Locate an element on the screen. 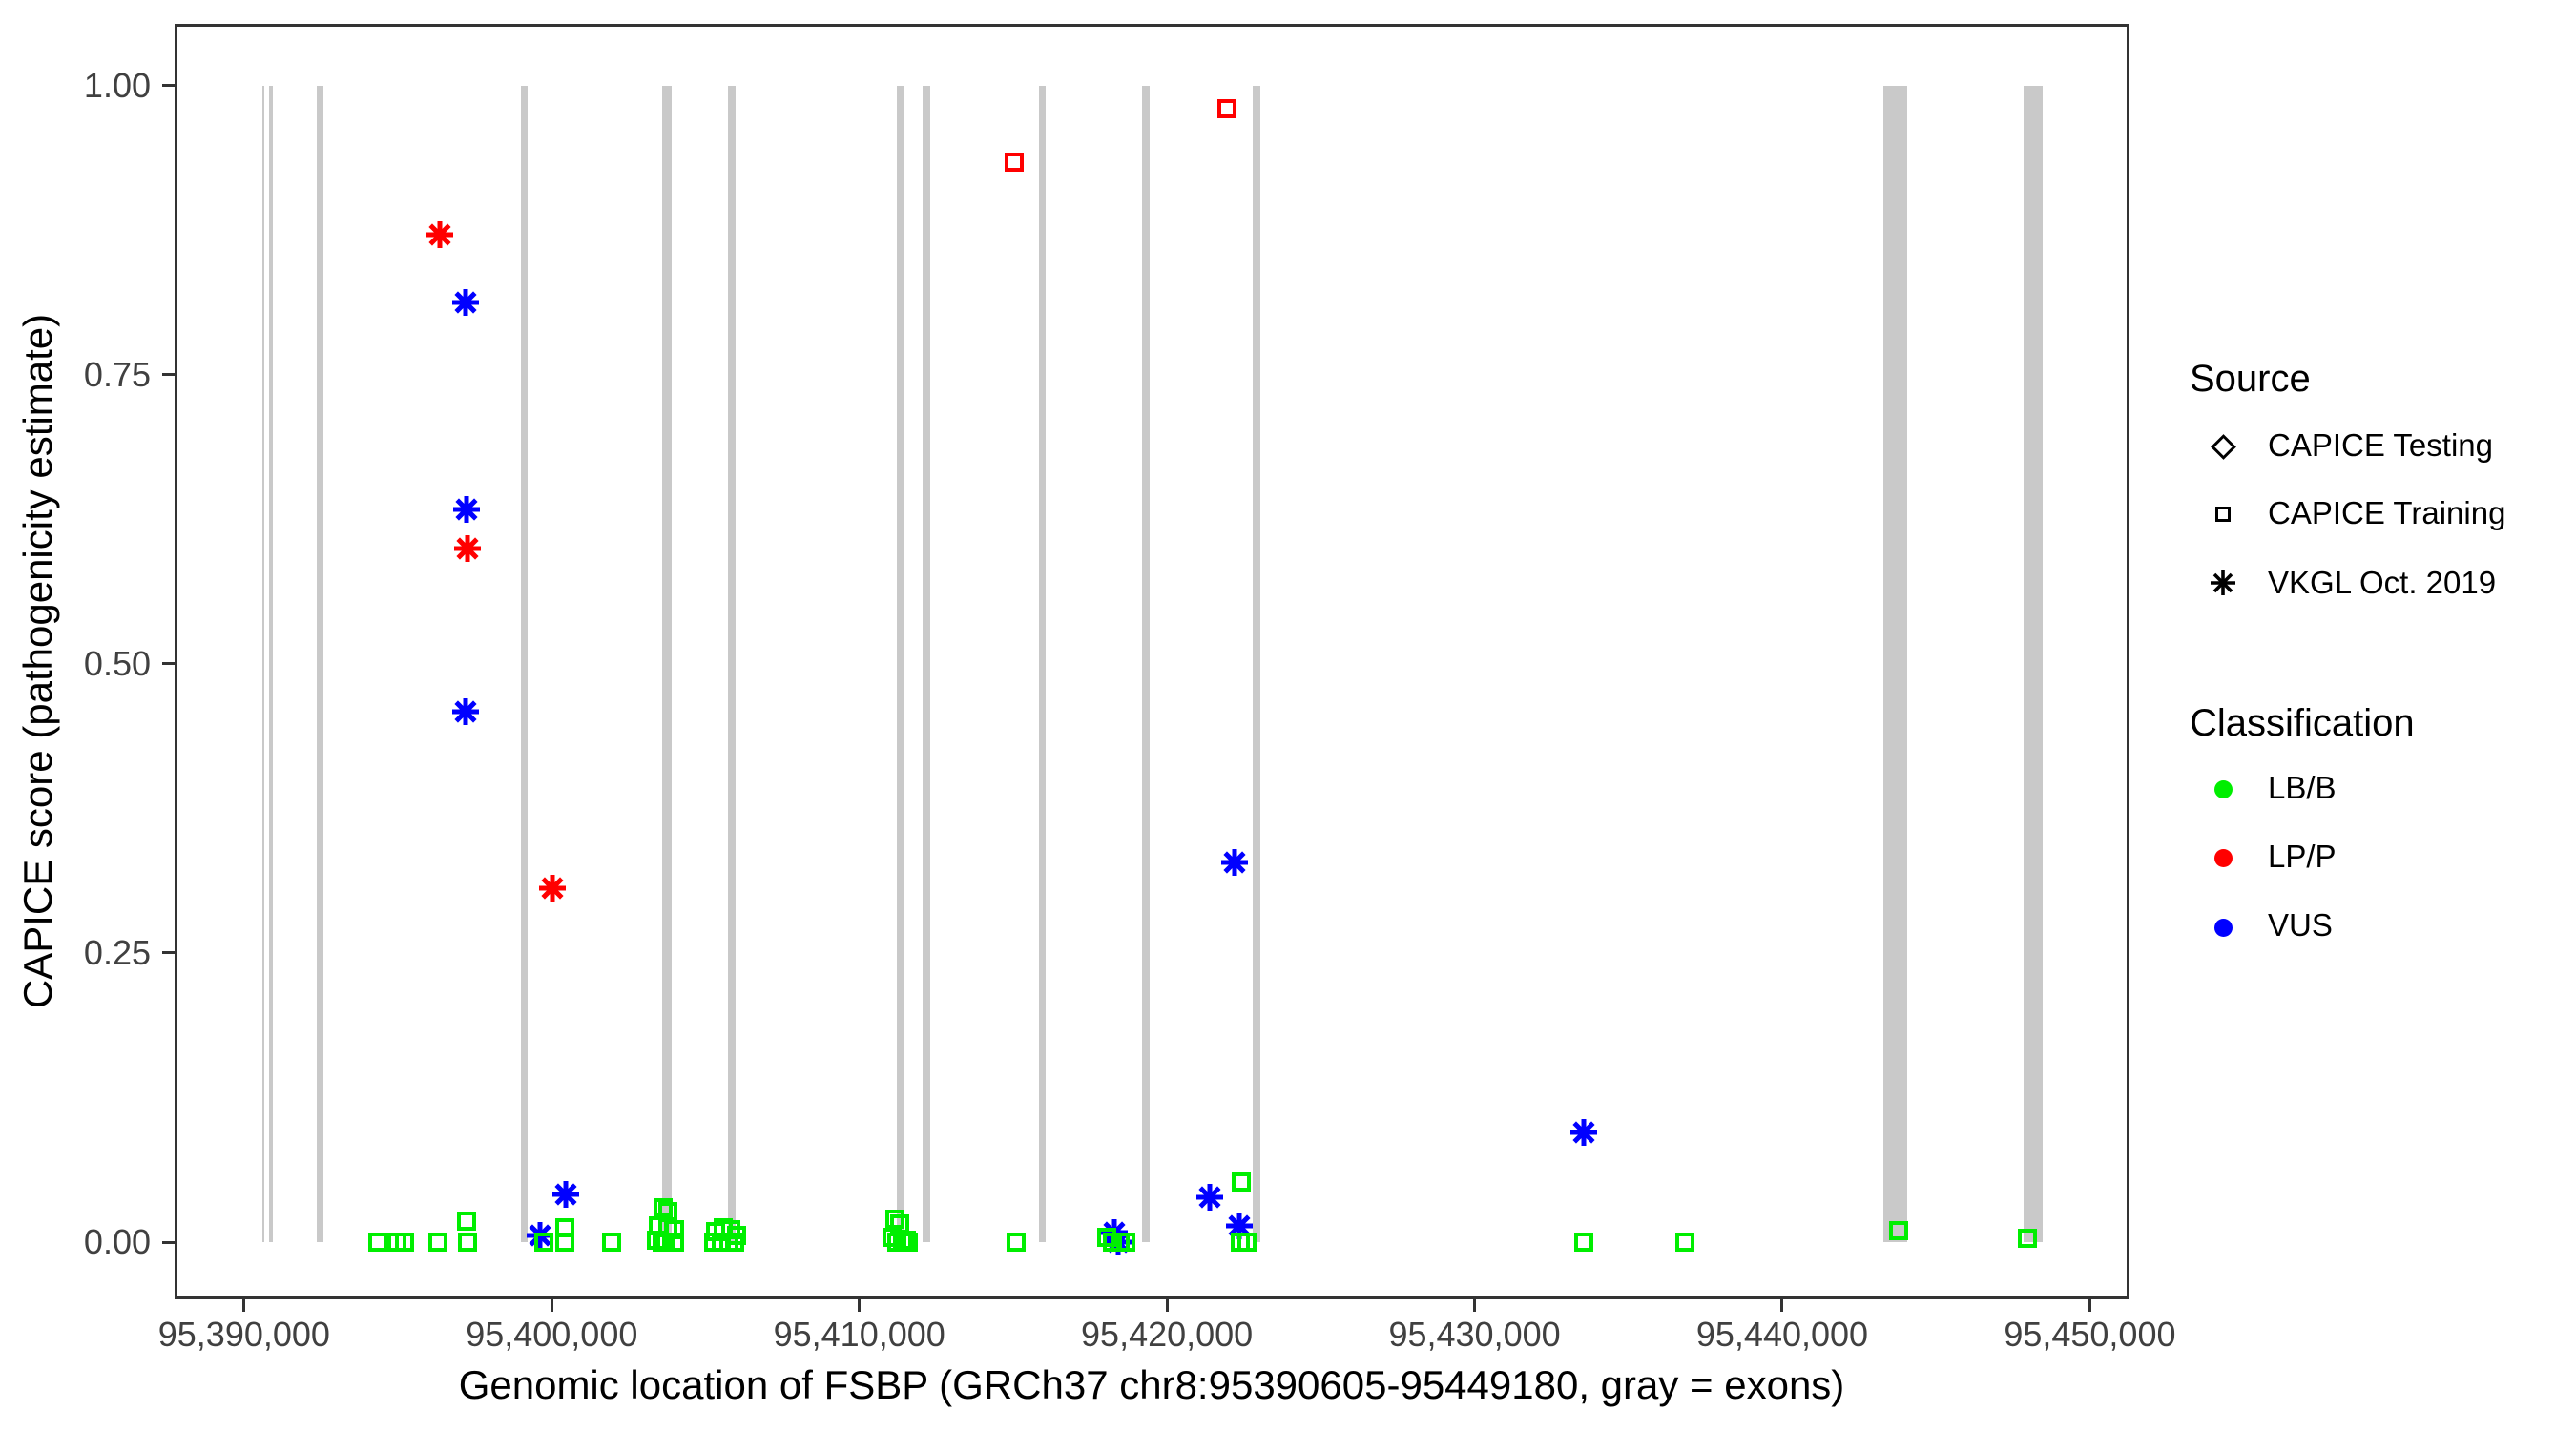 This screenshot has height=1431, width=2576. lpp-dot-icon is located at coordinates (2223, 858).